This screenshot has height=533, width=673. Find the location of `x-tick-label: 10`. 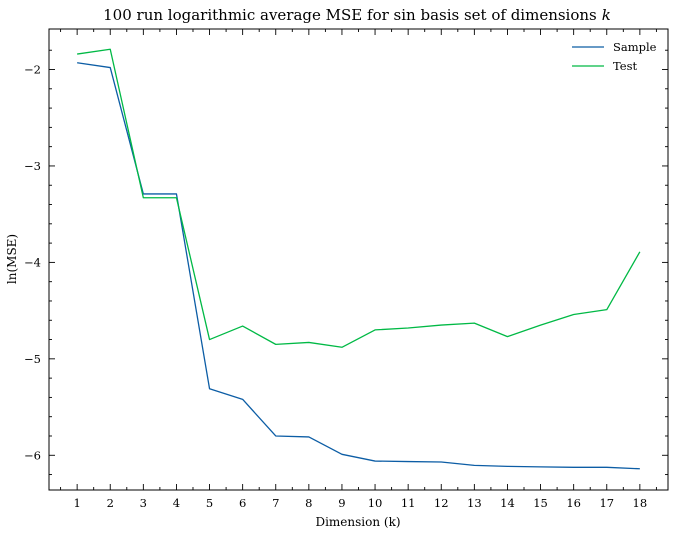

x-tick-label: 10 is located at coordinates (375, 503).